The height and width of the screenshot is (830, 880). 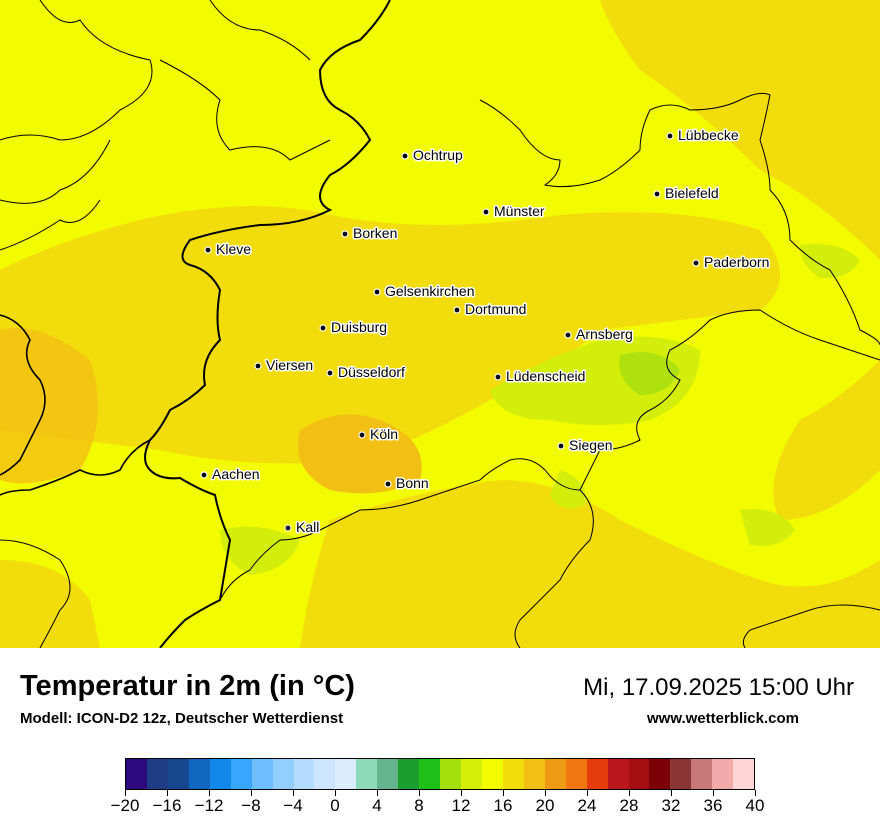 What do you see at coordinates (335, 805) in the screenshot?
I see `legend-tick-label: 0` at bounding box center [335, 805].